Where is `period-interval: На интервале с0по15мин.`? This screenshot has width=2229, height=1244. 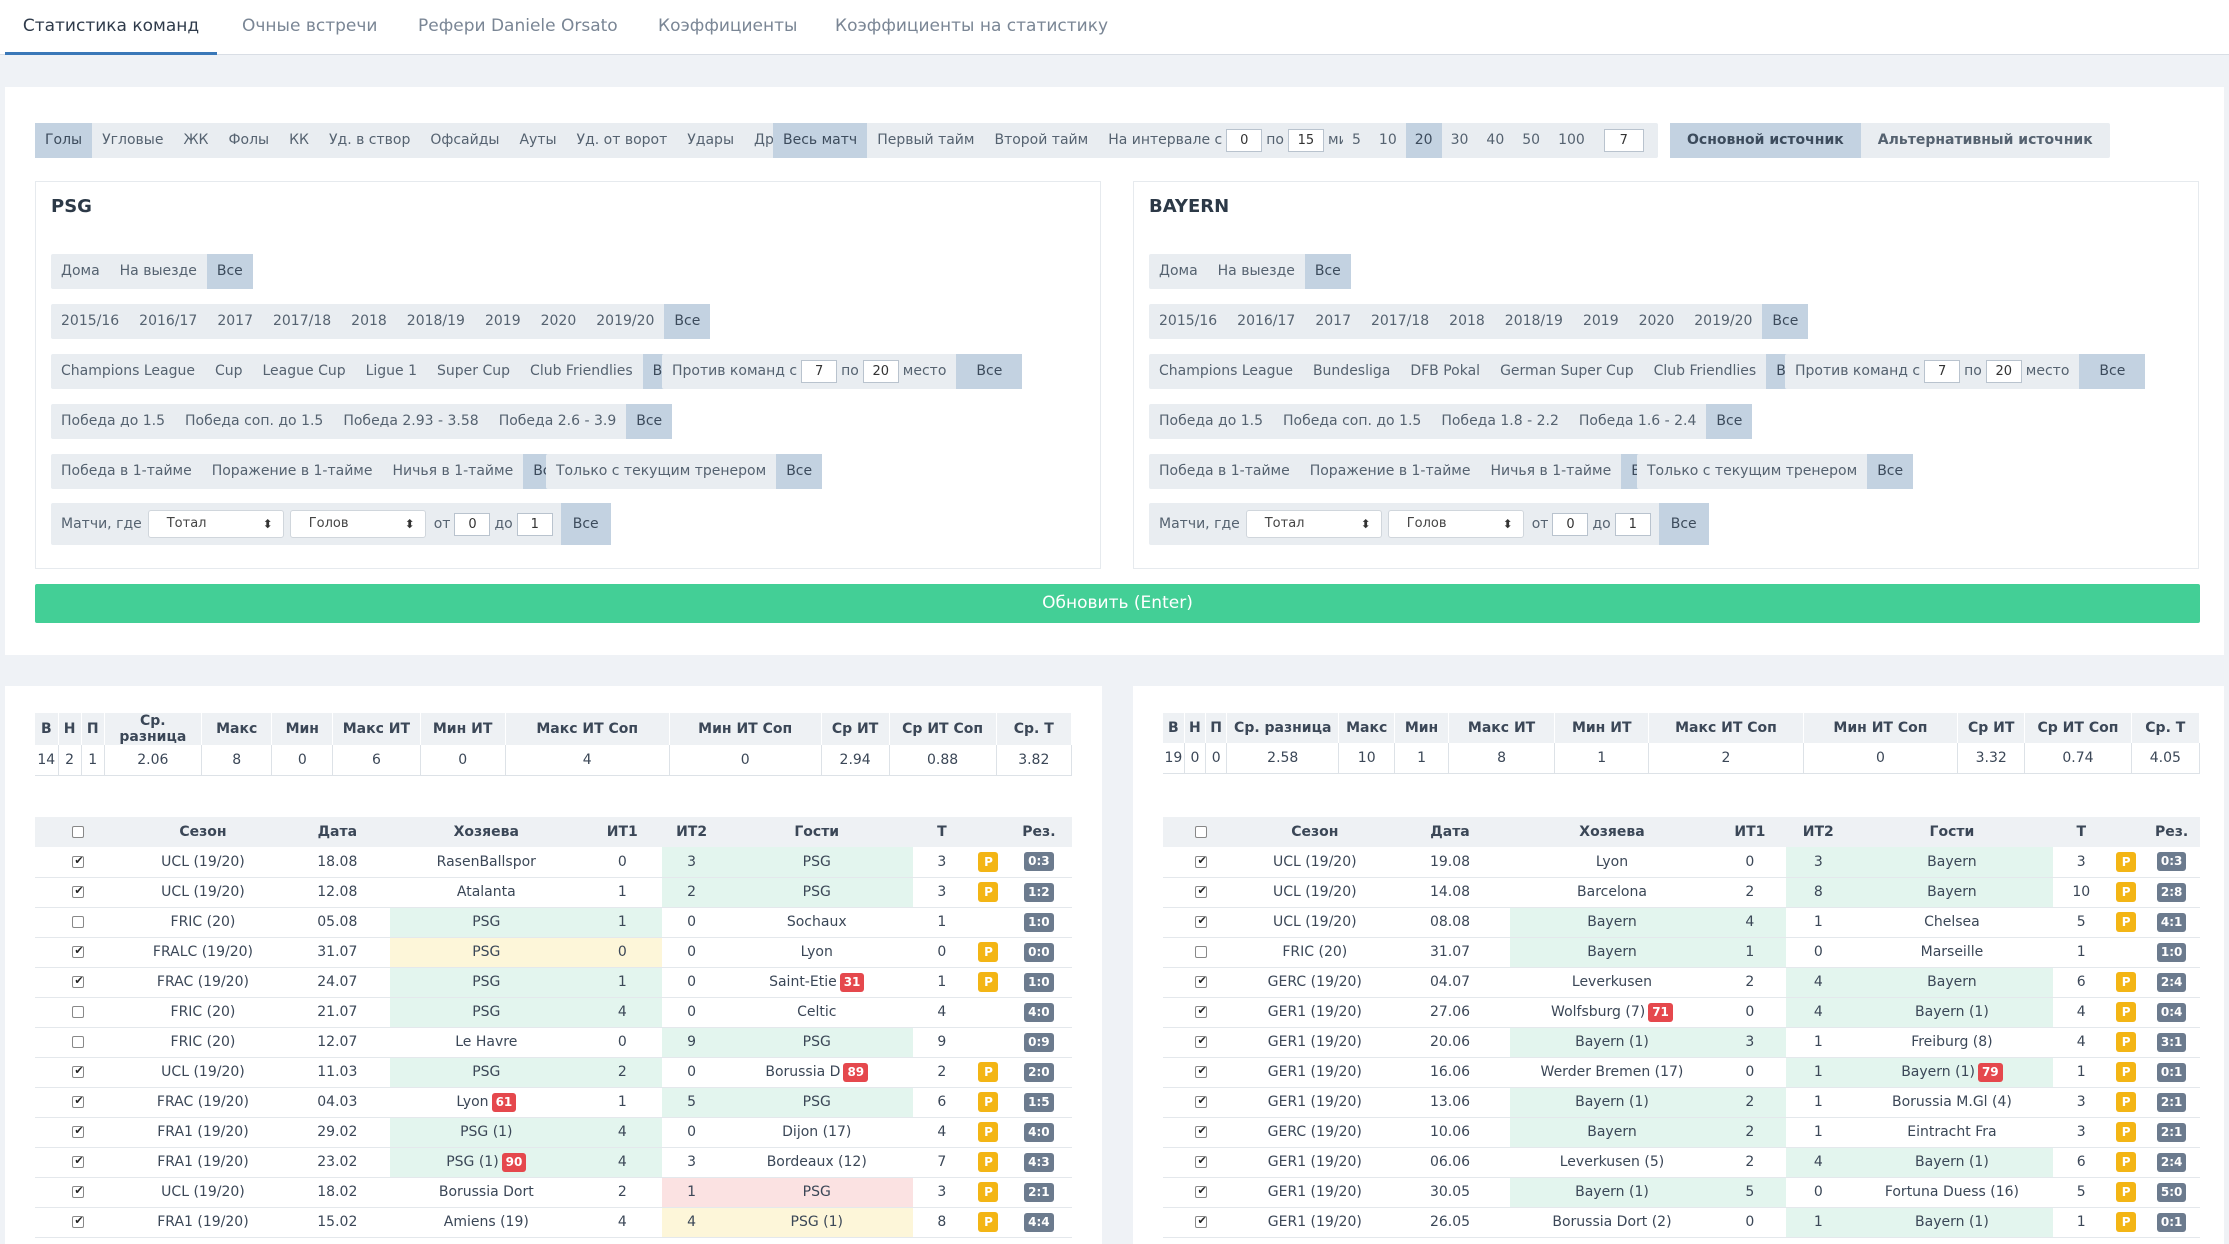 period-interval: На интервале с0по15мин. is located at coordinates (1233, 140).